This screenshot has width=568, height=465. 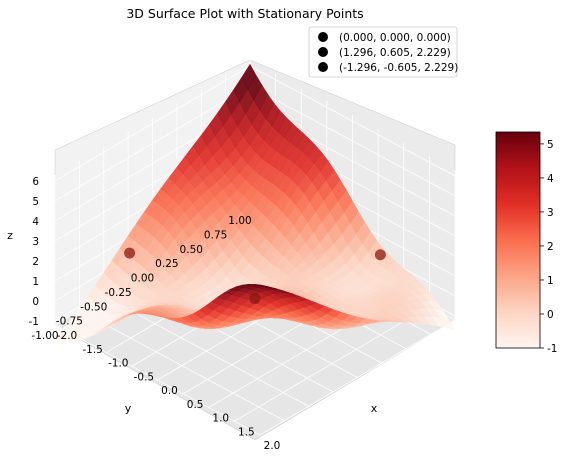 I want to click on legend-label-3: (-1.296, -0.605, 2.229), so click(x=398, y=68).